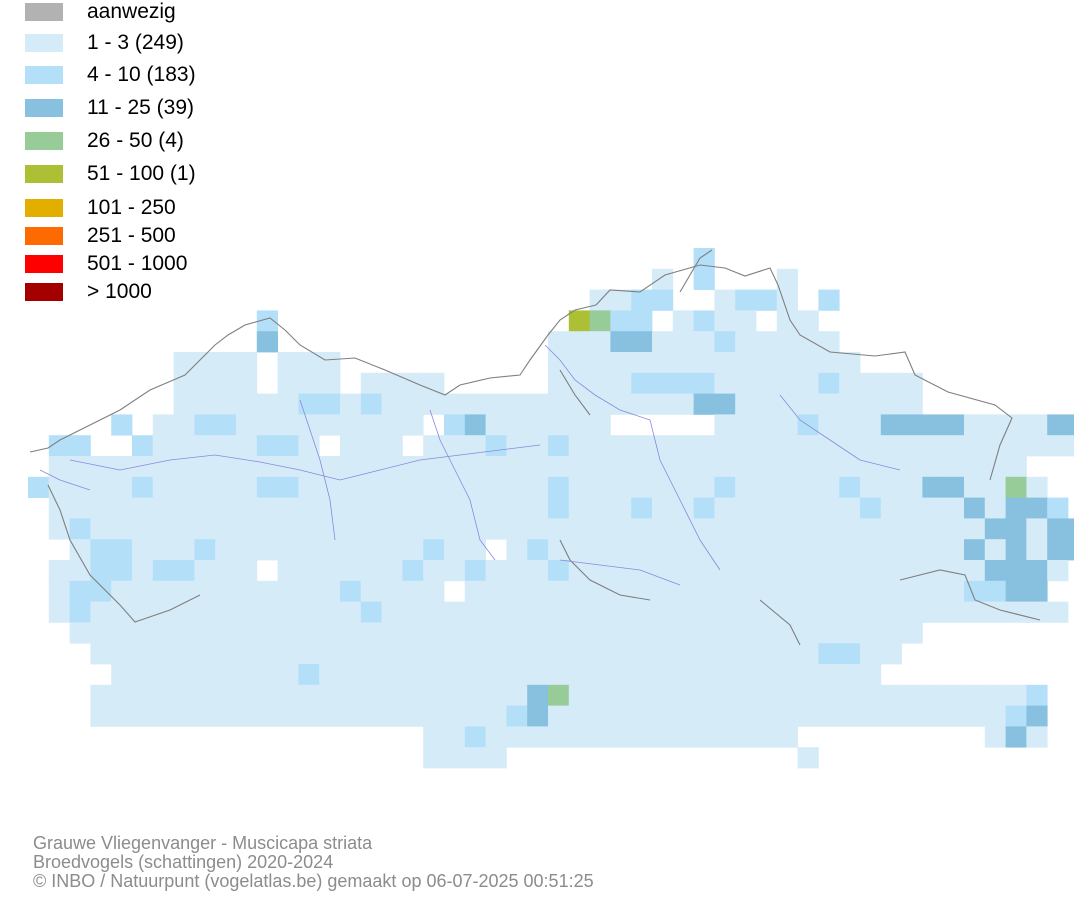 The image size is (1074, 900). I want to click on legend-item: aanwezig, so click(155, 12).